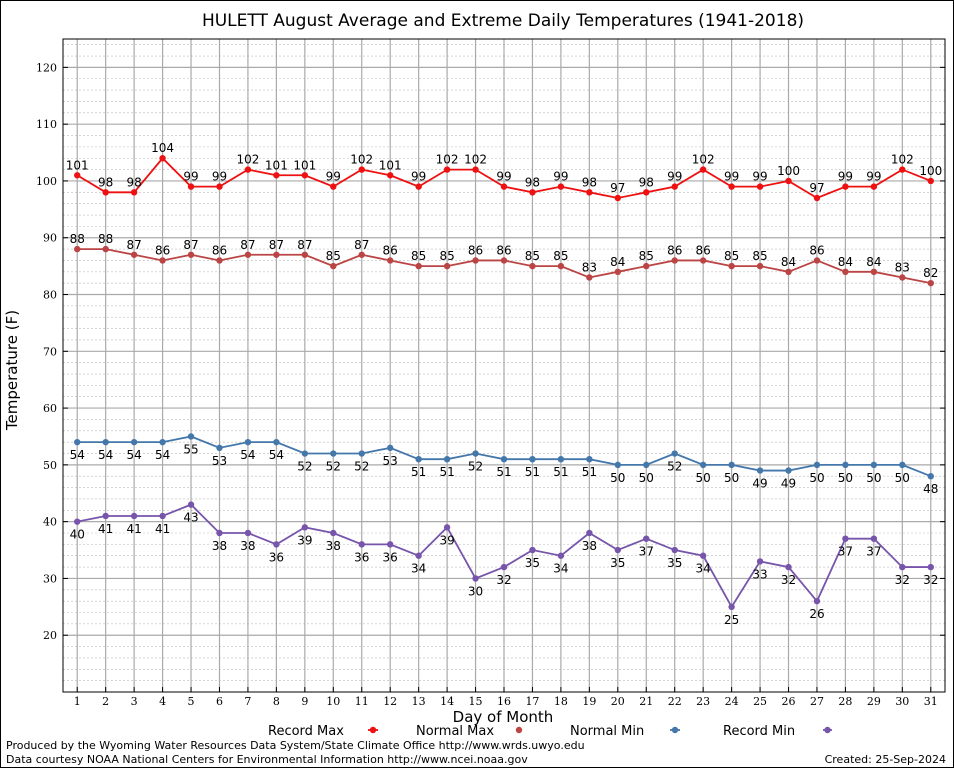 This screenshot has height=768, width=954. What do you see at coordinates (845, 262) in the screenshot?
I see `data-label: 84` at bounding box center [845, 262].